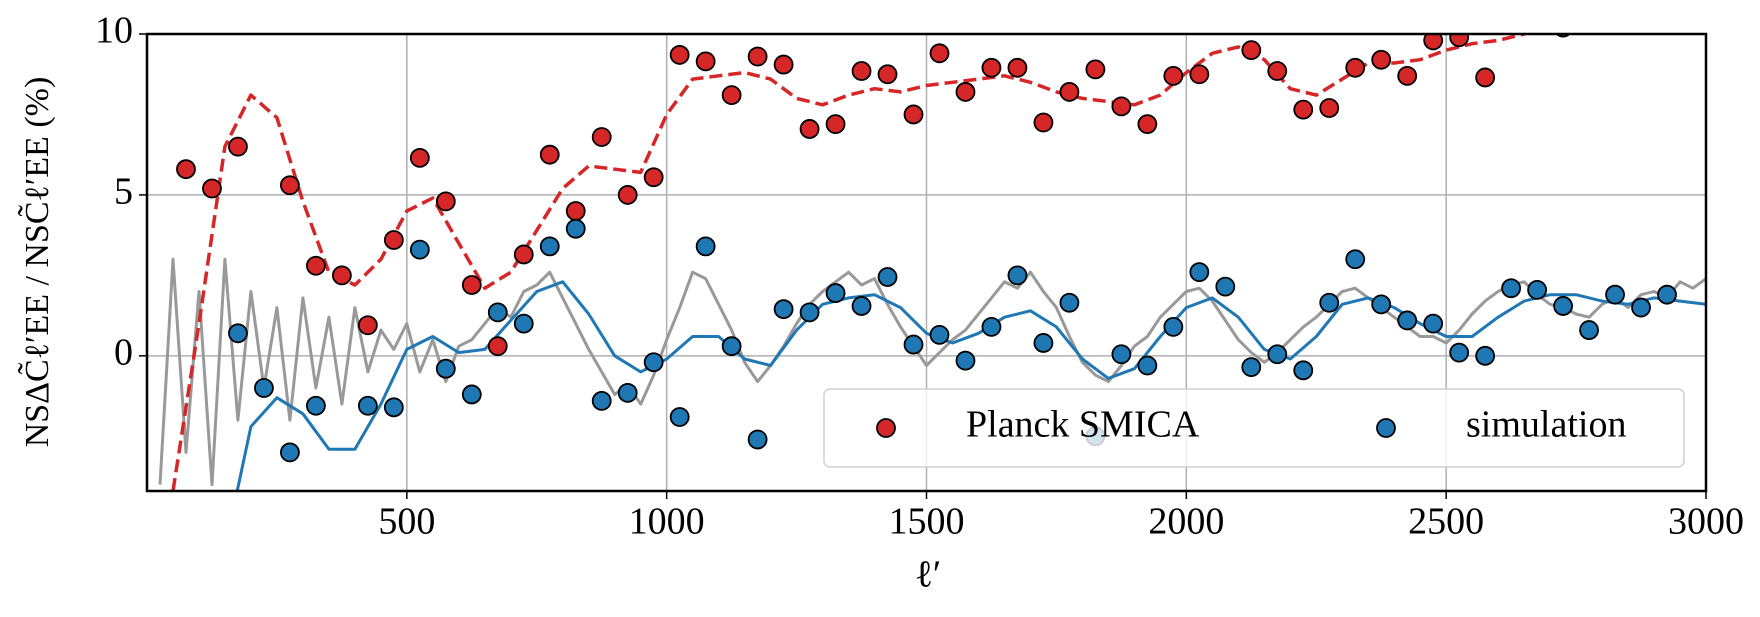 The height and width of the screenshot is (617, 1760). What do you see at coordinates (1706, 522) in the screenshot?
I see `x-tick-label: 3000` at bounding box center [1706, 522].